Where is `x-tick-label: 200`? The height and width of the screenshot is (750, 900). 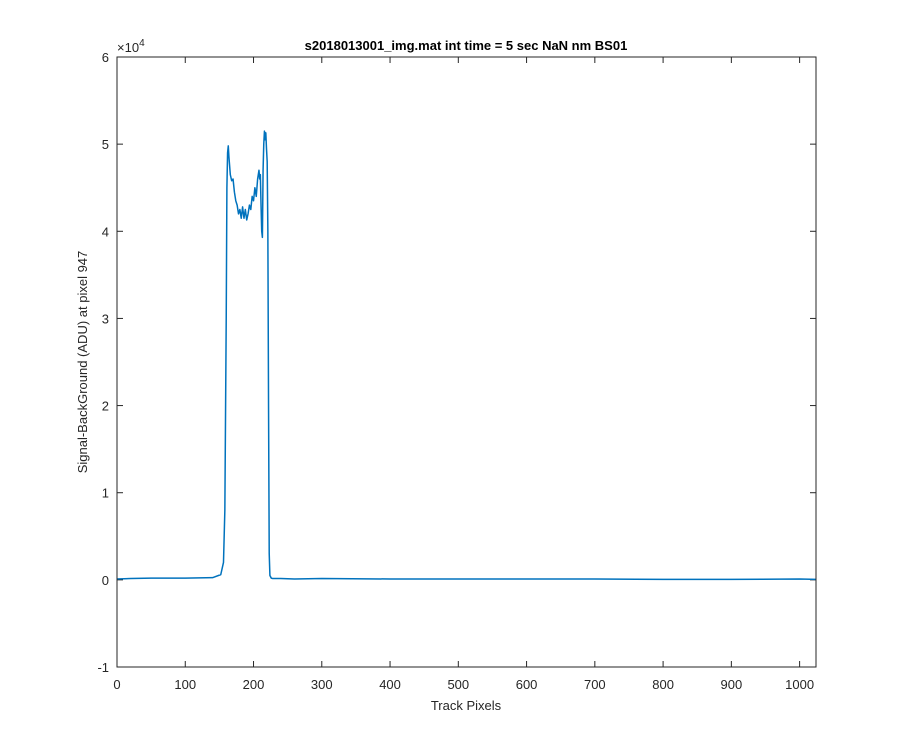 x-tick-label: 200 is located at coordinates (254, 684).